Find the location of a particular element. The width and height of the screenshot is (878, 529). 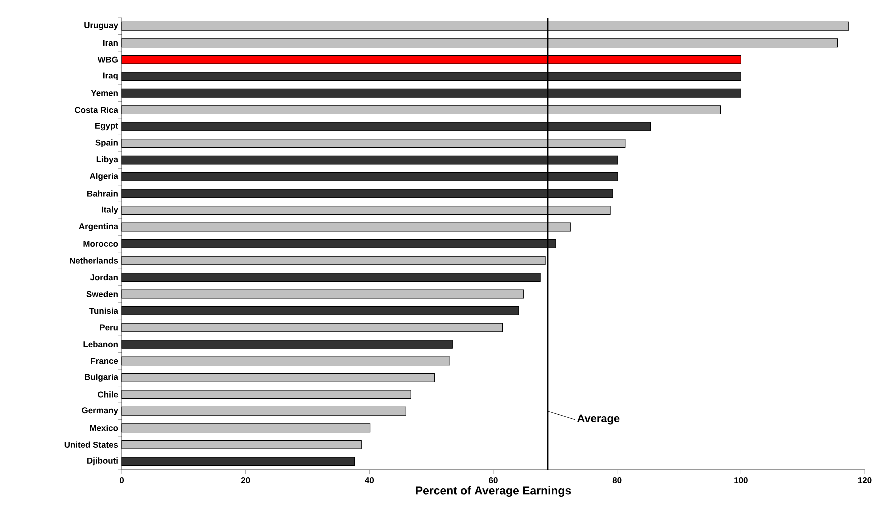

y-tick-label: Algeria is located at coordinates (104, 177).